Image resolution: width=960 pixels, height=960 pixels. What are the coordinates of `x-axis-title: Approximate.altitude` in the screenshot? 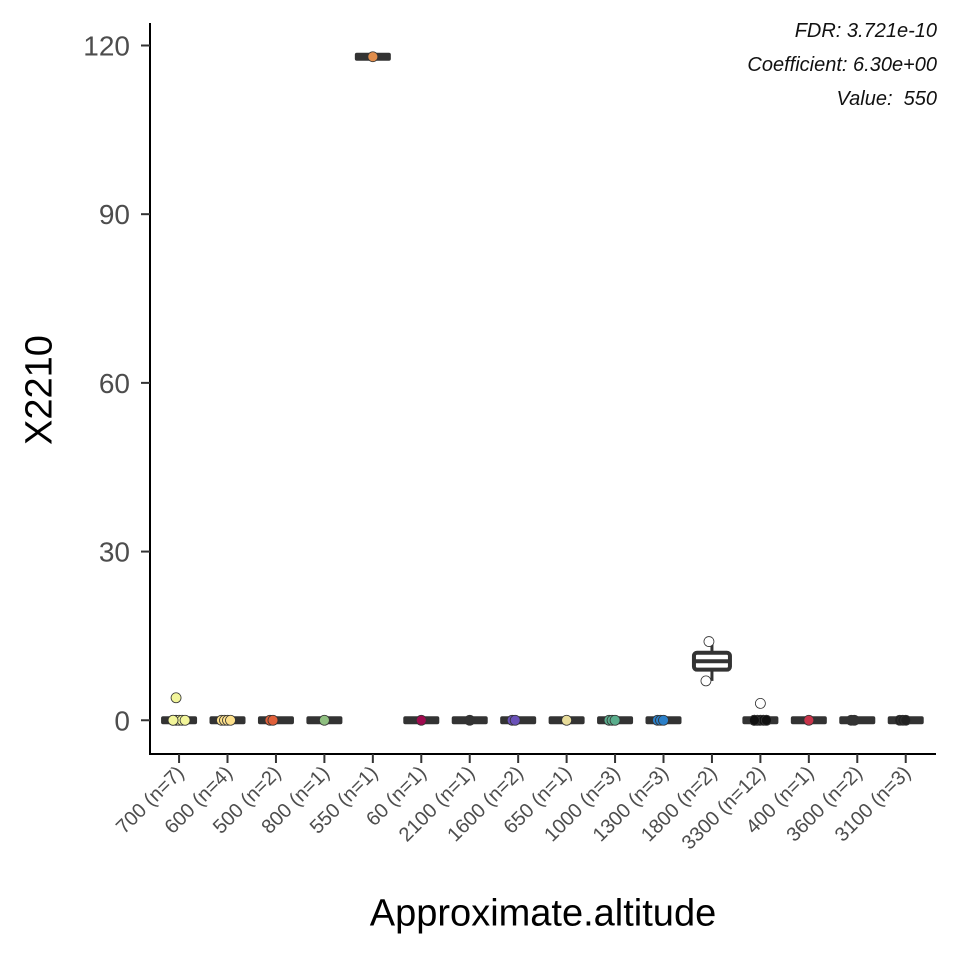 It's located at (543, 913).